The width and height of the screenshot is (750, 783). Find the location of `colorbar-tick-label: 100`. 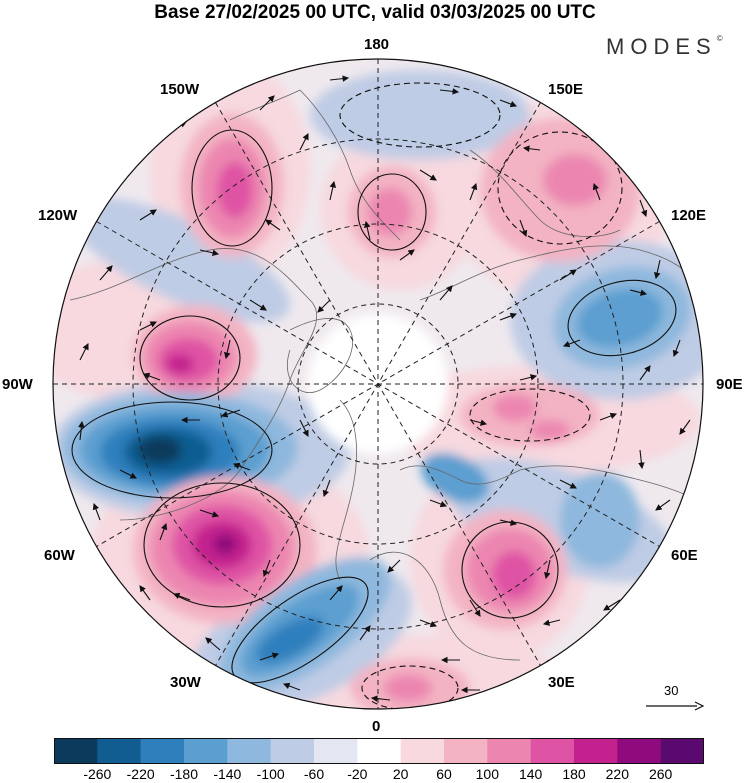

colorbar-tick-label: 100 is located at coordinates (487, 774).